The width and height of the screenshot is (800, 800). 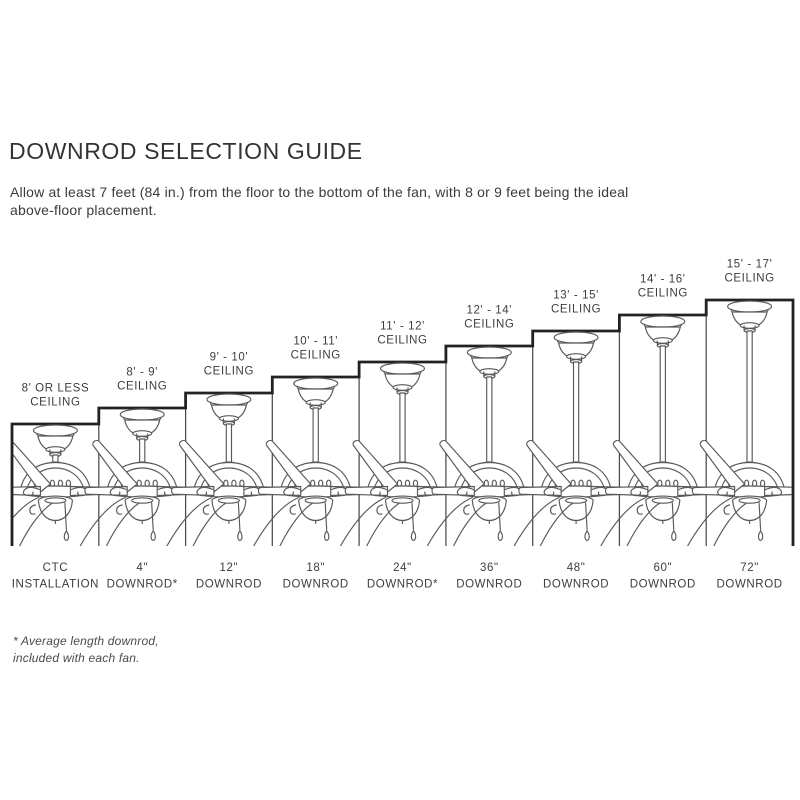 What do you see at coordinates (186, 151) in the screenshot?
I see `page-title: DOWNROD SELECTION GUIDE` at bounding box center [186, 151].